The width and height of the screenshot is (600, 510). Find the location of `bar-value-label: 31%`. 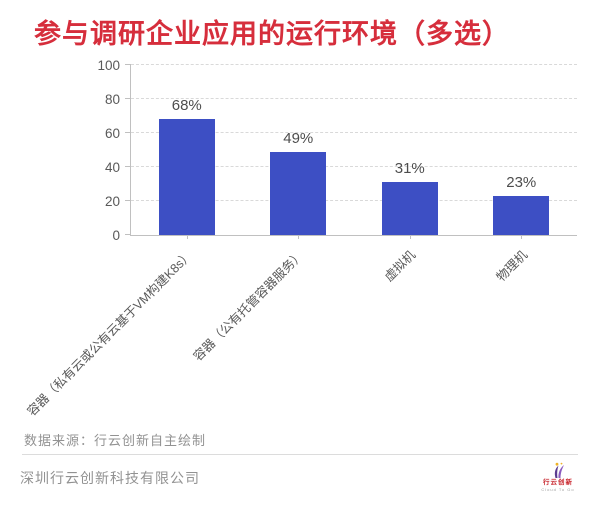

bar-value-label: 31% is located at coordinates (409, 169).